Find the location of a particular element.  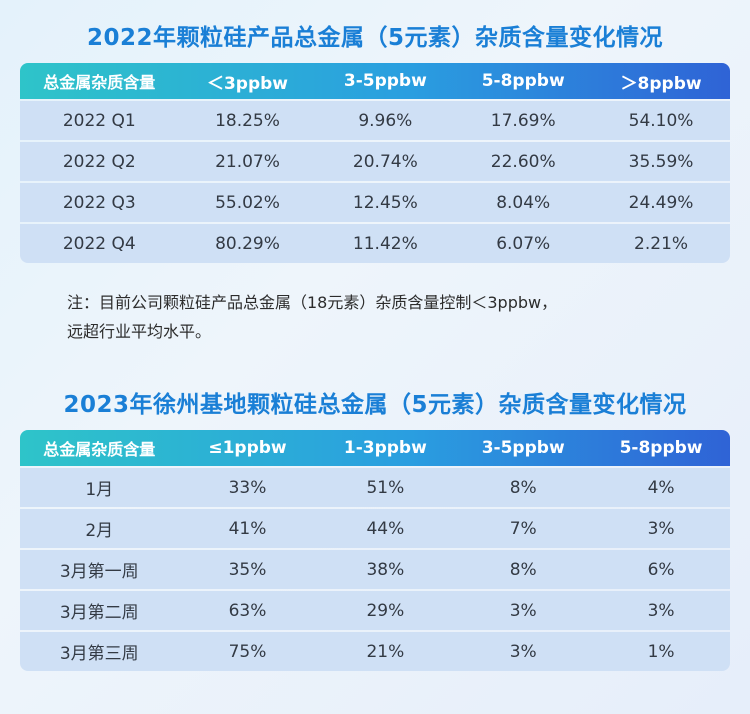

table-cell: 18.25% is located at coordinates (247, 120).